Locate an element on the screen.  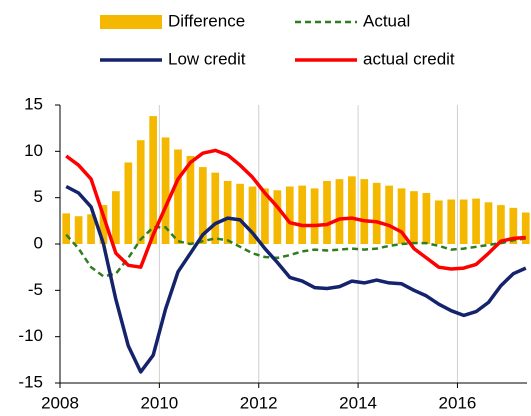
x-tick-label: 2010 is located at coordinates (159, 402).